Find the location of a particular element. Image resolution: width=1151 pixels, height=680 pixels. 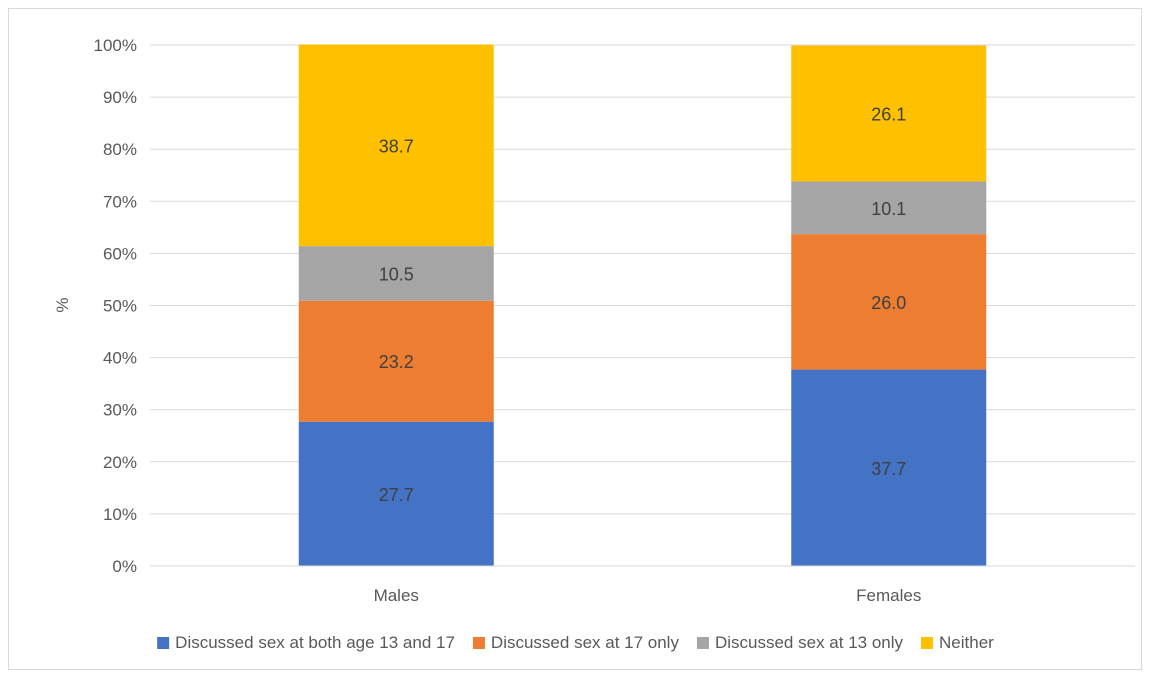

y-tick-label: 90% is located at coordinates (120, 97).